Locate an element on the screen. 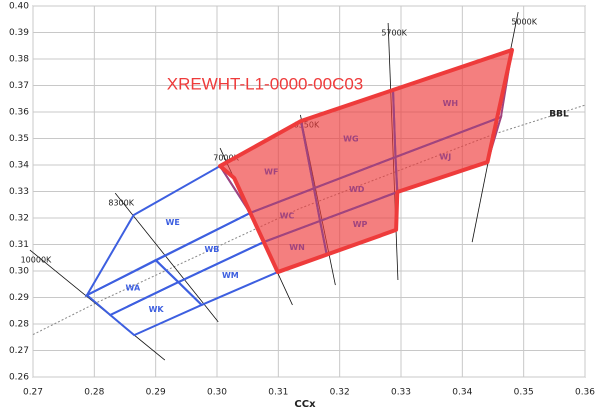  x-tick-label: 0.31 is located at coordinates (278, 393).